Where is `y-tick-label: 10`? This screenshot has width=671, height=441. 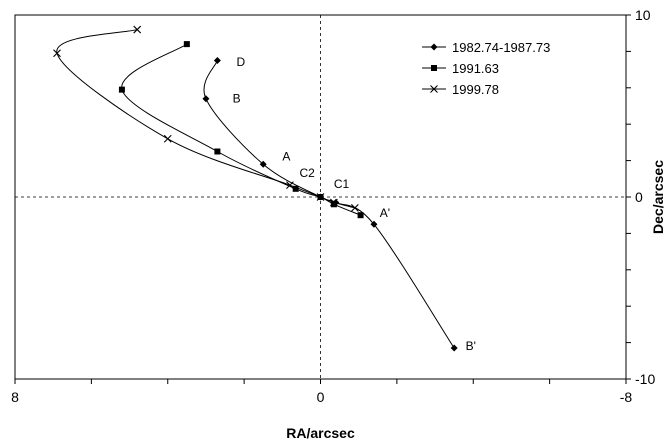 y-tick-label: 10 is located at coordinates (643, 15).